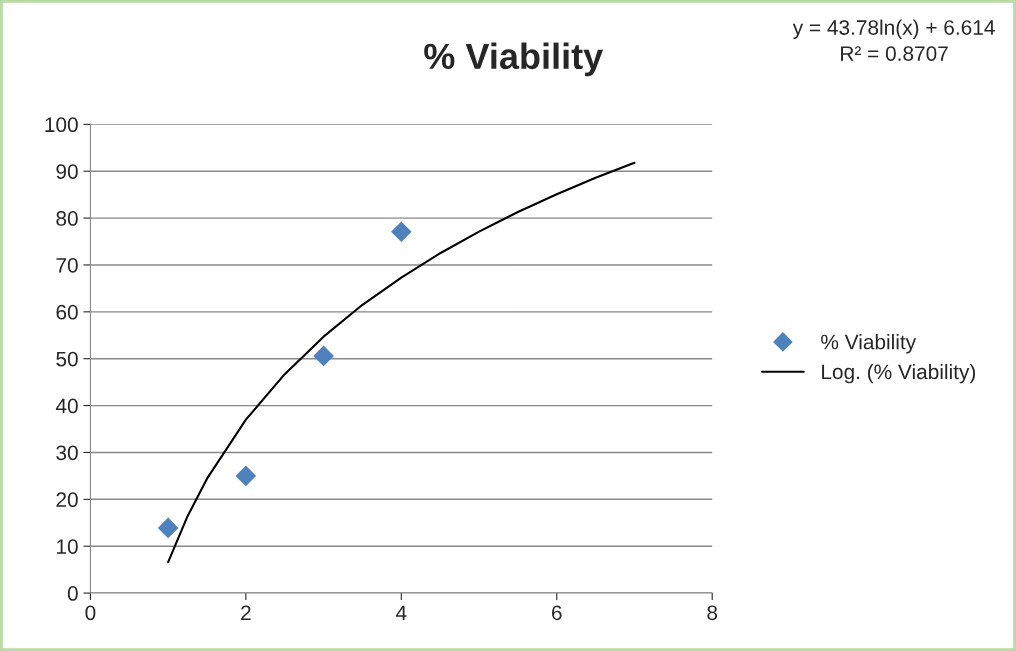 This screenshot has height=651, width=1016. Describe the element at coordinates (893, 29) in the screenshot. I see `text: y = 43.78ln(x) + 6.614` at that location.